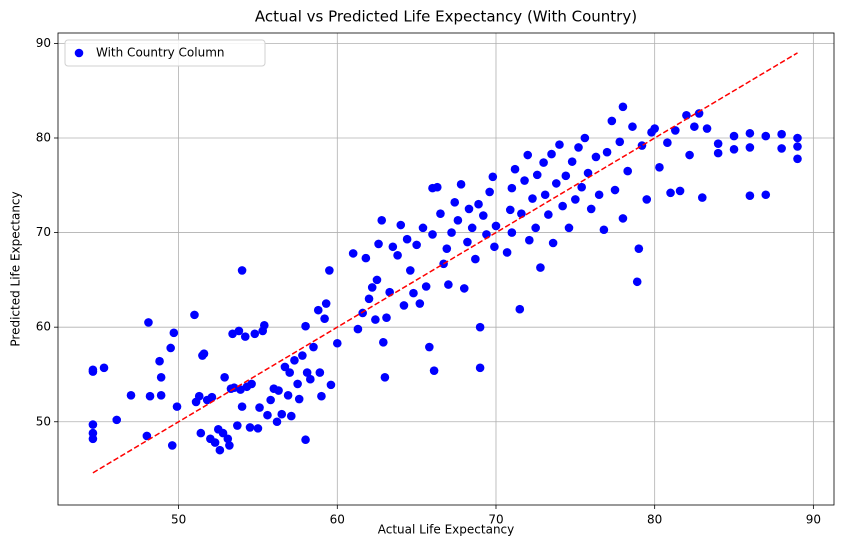 The image size is (841, 547). What do you see at coordinates (446, 530) in the screenshot?
I see `x-axis-label: Actual Life Expectancy` at bounding box center [446, 530].